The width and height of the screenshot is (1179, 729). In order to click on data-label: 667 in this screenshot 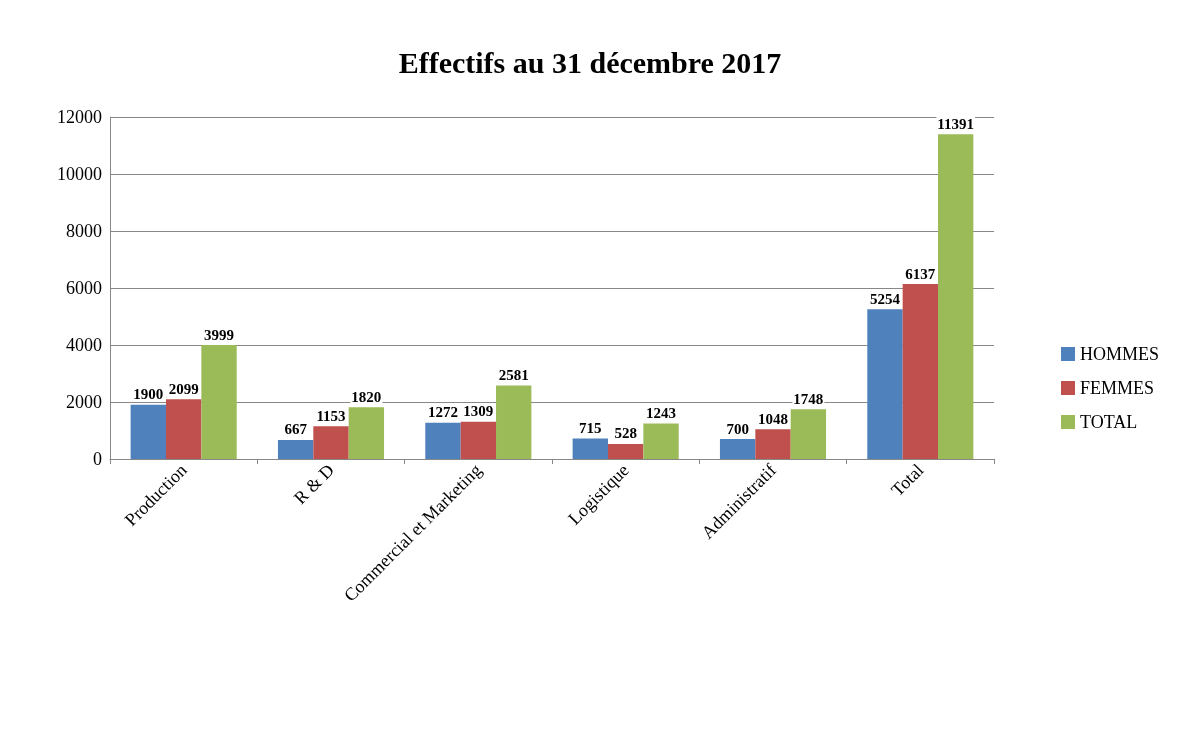, I will do `click(296, 429)`.